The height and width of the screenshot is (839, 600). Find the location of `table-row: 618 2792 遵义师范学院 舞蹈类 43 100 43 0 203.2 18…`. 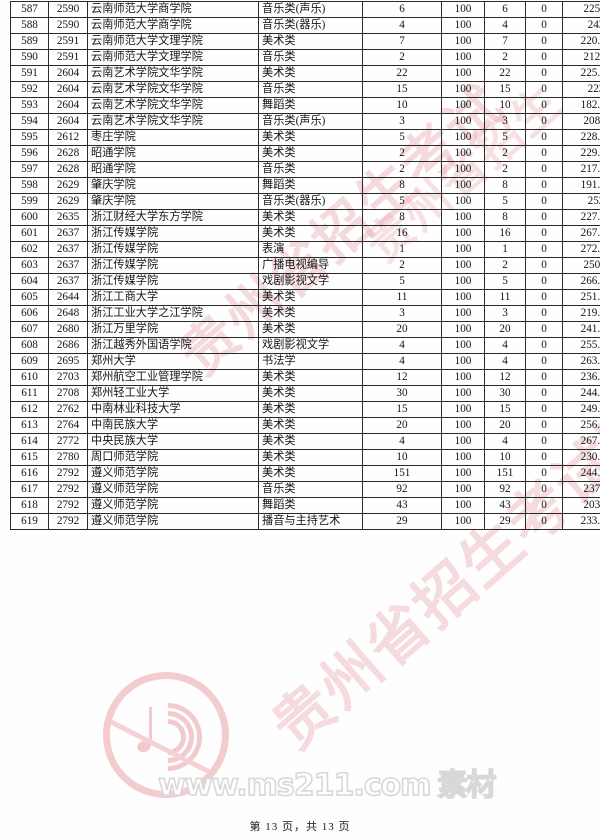

table-row: 618 2792 遵义师范学院 舞蹈类 43 100 43 0 203.2 18… is located at coordinates (305, 505).